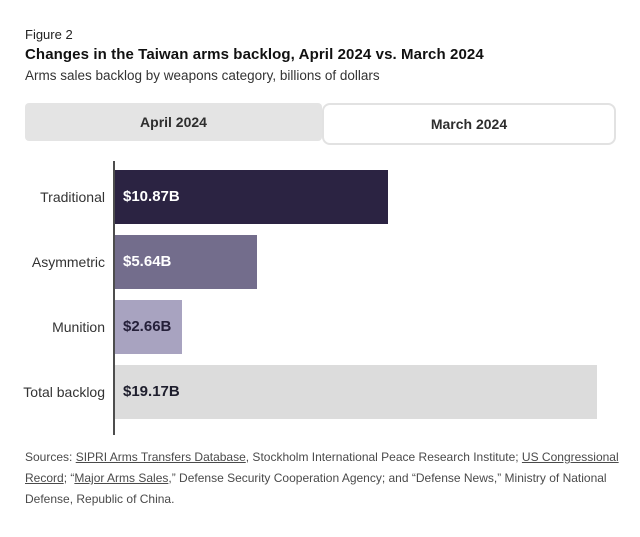  I want to click on value-label: $10.87B, so click(151, 196).